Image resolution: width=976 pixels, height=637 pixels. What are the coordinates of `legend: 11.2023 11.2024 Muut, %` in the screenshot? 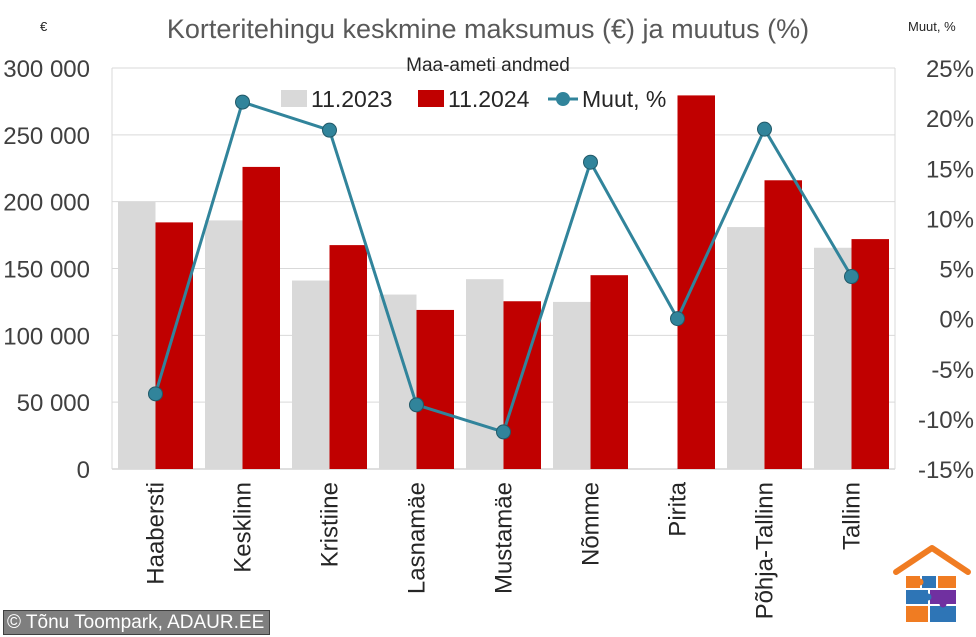 It's located at (473, 99).